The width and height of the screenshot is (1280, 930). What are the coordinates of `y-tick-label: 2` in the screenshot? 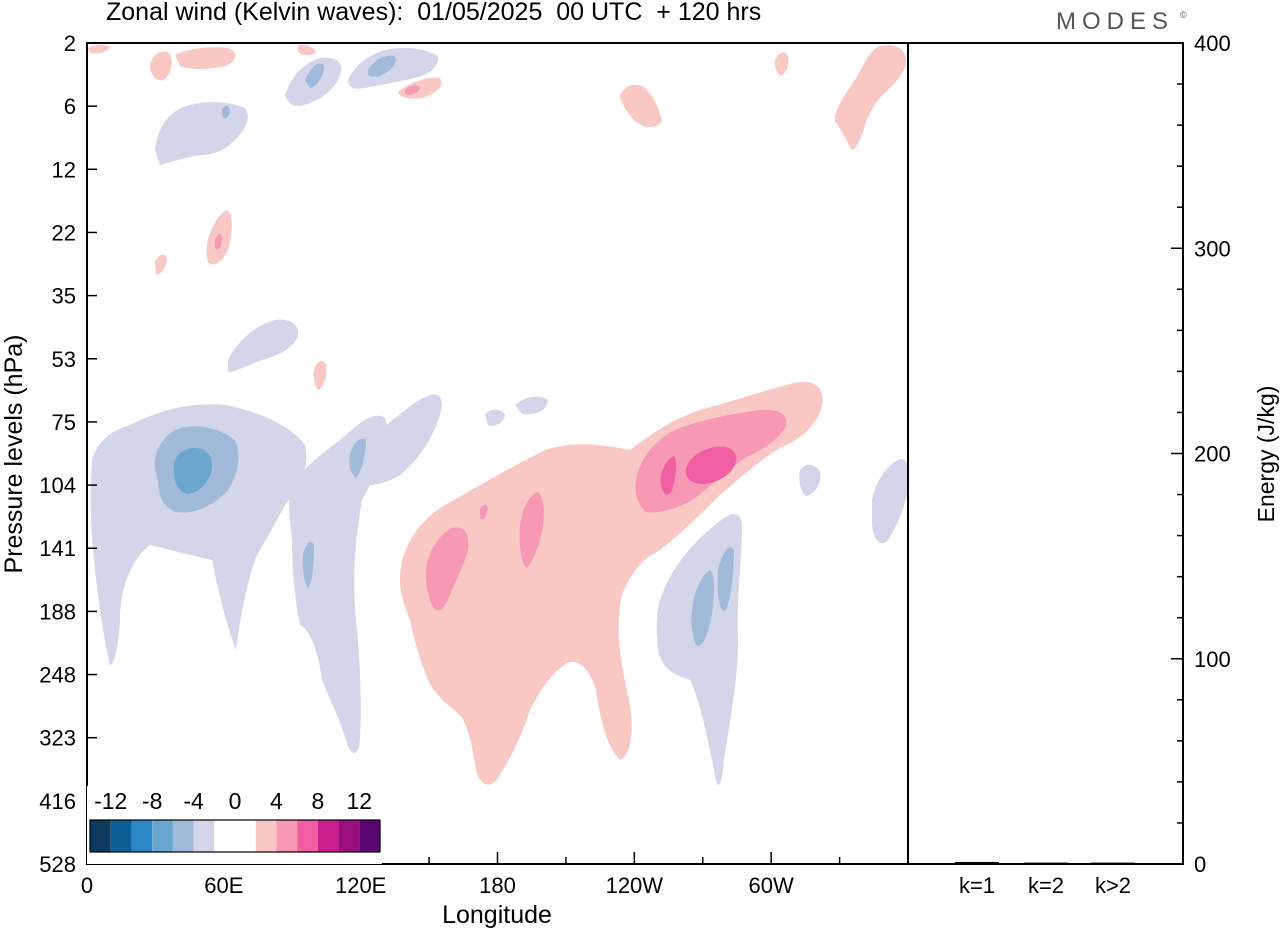 It's located at (70, 43).